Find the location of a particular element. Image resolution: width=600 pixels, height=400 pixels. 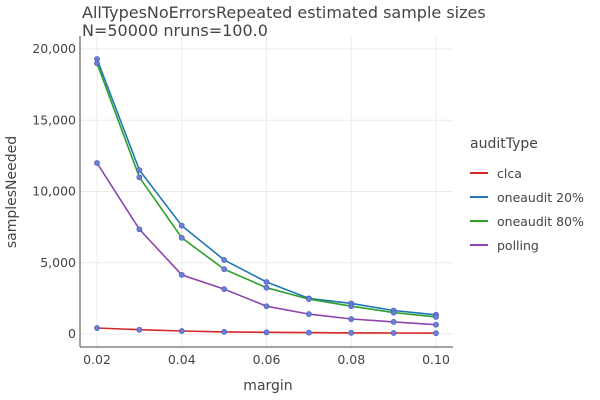

legend-item-oneaudit-20: oneaudit 20% is located at coordinates (527, 197).